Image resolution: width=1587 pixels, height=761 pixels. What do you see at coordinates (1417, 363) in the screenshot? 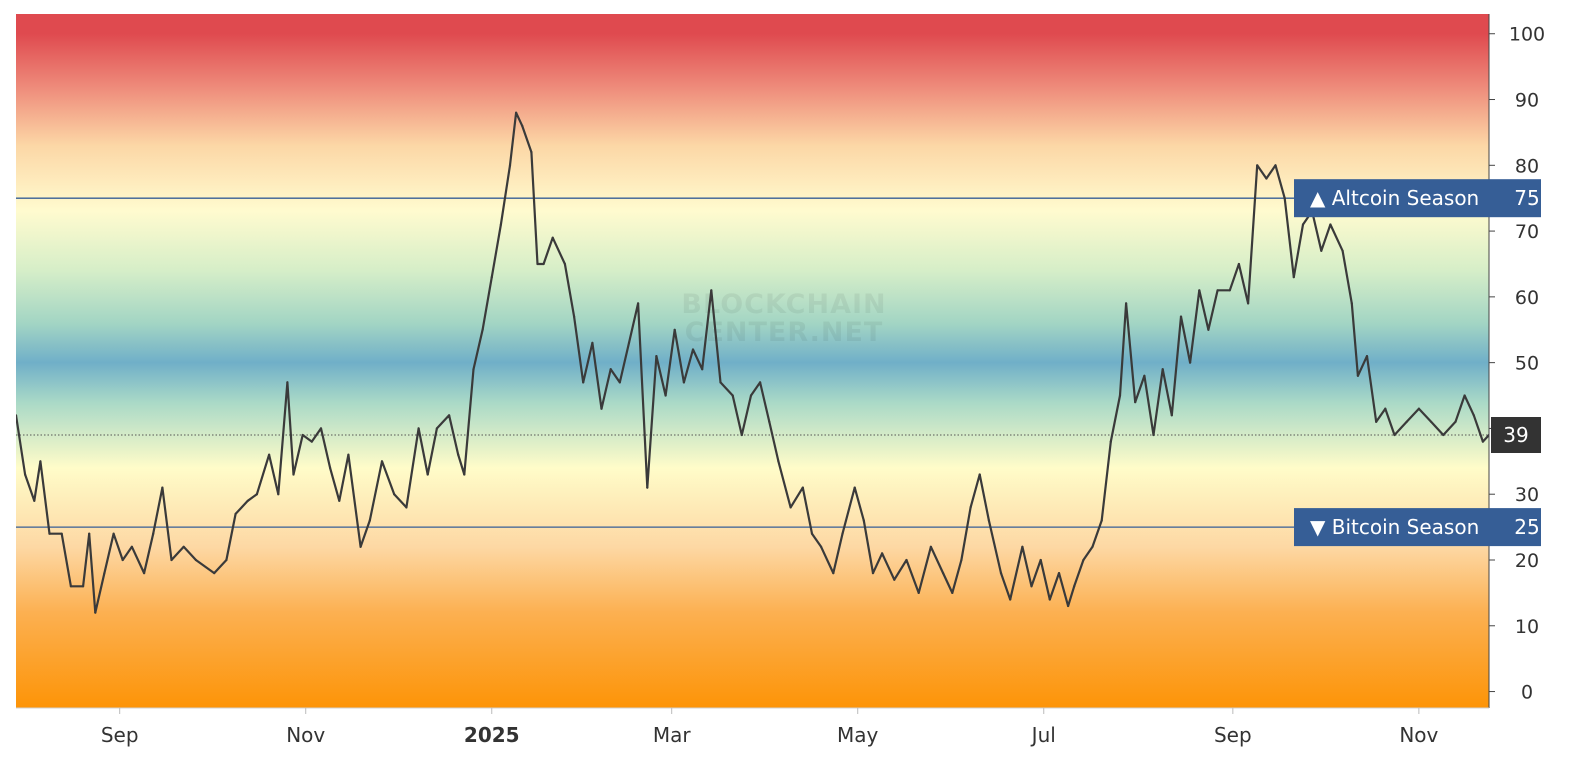
I see `threshold-labels: ▲ Altcoin Season 75 ▼ Bitcoin Season 25` at bounding box center [1417, 363].